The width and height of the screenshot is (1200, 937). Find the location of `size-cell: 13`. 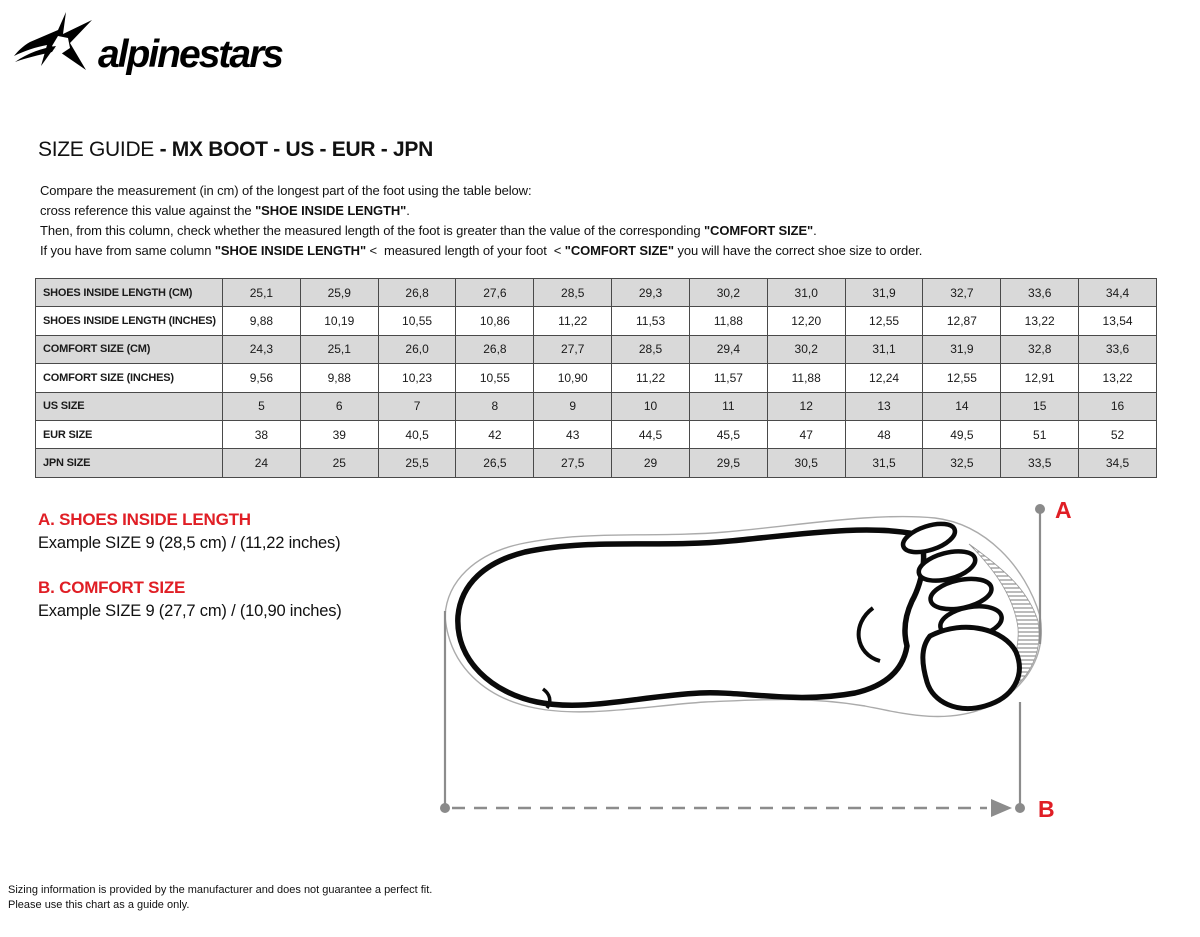

size-cell: 13 is located at coordinates (884, 406).